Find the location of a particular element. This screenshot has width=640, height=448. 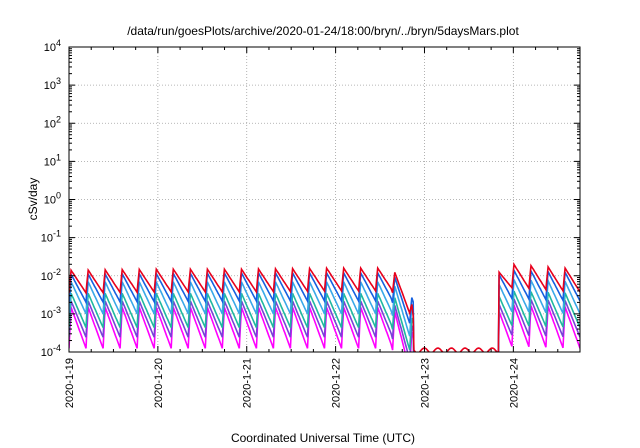

x-tick-label: 2020-1-20 is located at coordinates (159, 383).